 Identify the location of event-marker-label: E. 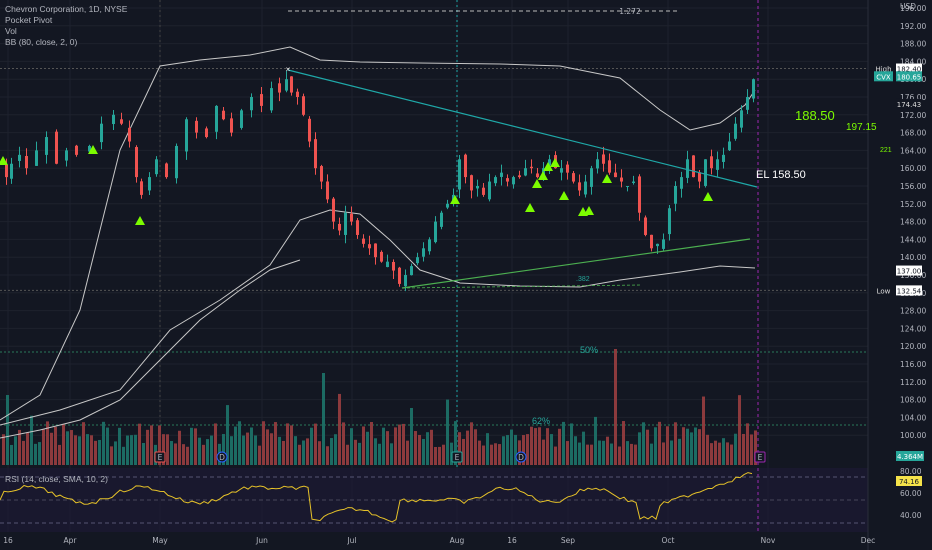
(160, 457).